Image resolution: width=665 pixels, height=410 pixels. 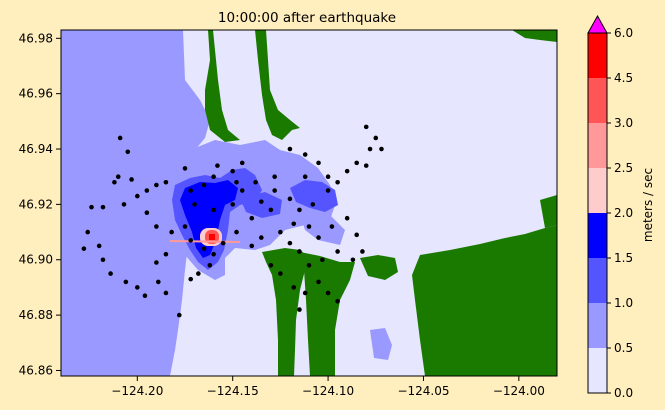 I want to click on colorbar-tick-label: 0.0, so click(x=623, y=393).